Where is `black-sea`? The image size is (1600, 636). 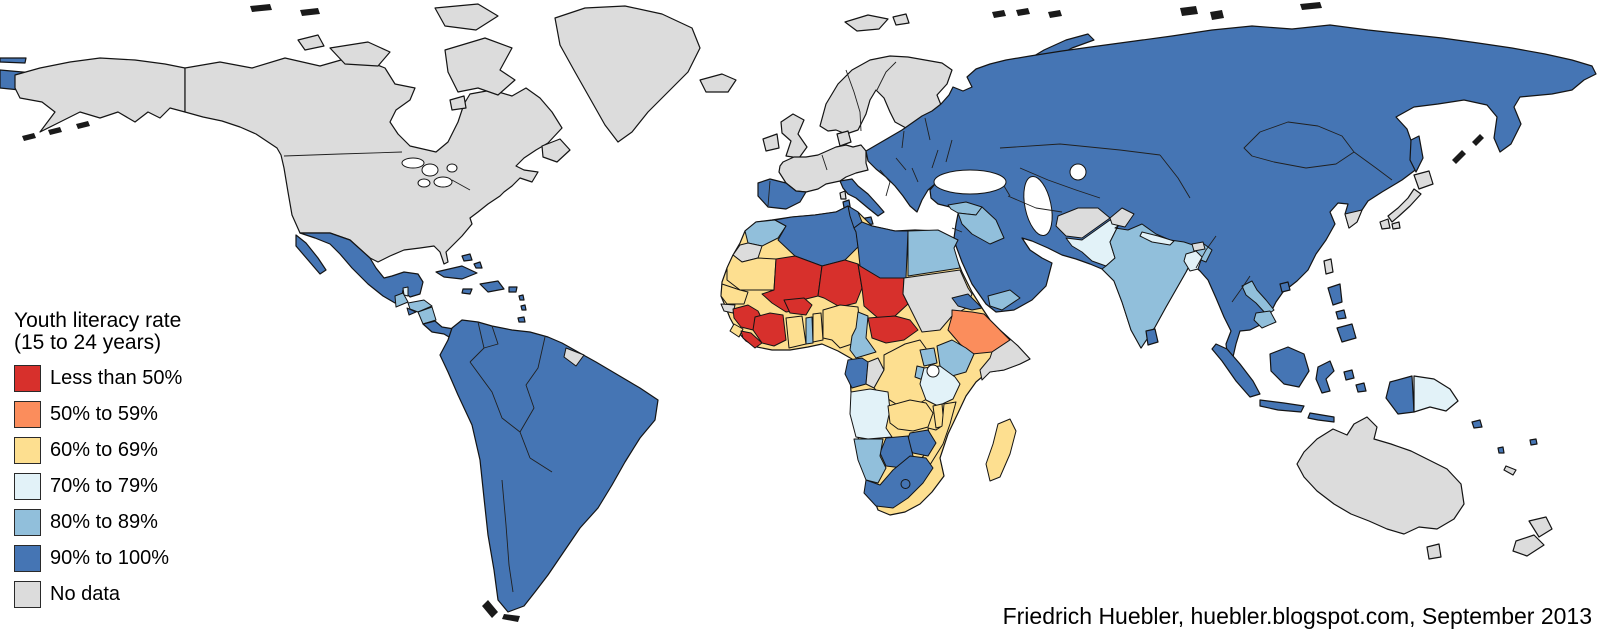 black-sea is located at coordinates (970, 182).